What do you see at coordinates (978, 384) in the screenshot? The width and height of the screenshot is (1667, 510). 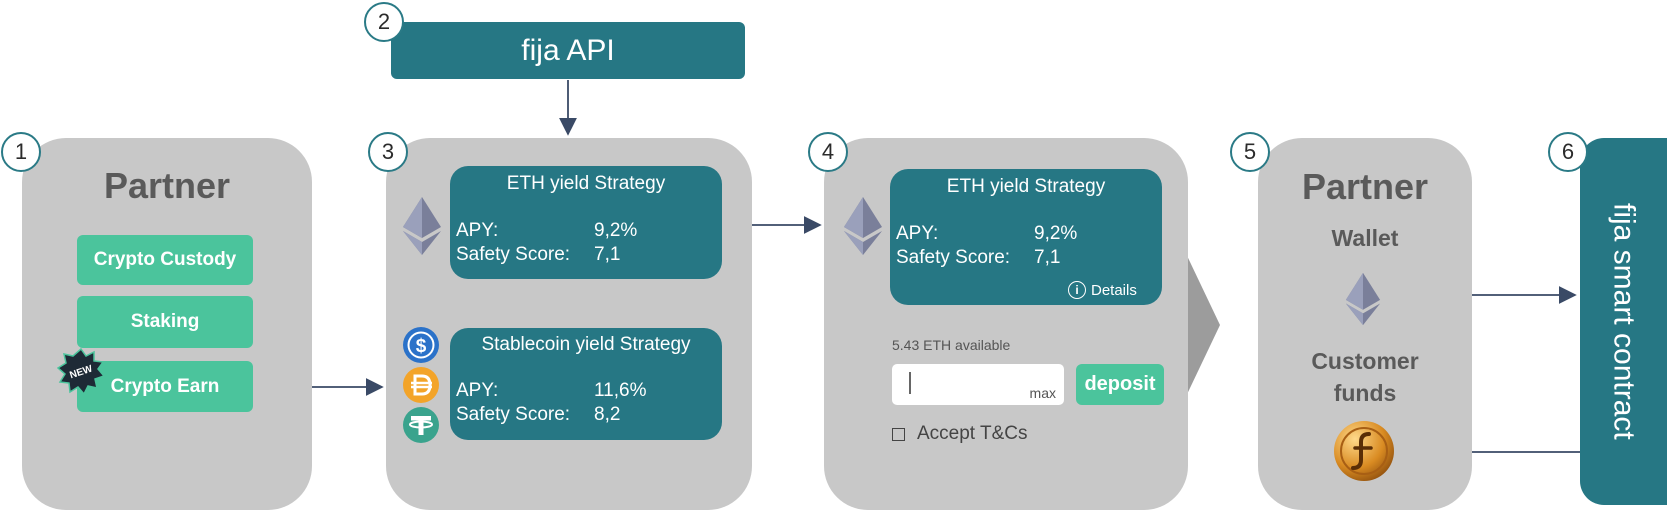 I see `deposit-amount-input: max` at bounding box center [978, 384].